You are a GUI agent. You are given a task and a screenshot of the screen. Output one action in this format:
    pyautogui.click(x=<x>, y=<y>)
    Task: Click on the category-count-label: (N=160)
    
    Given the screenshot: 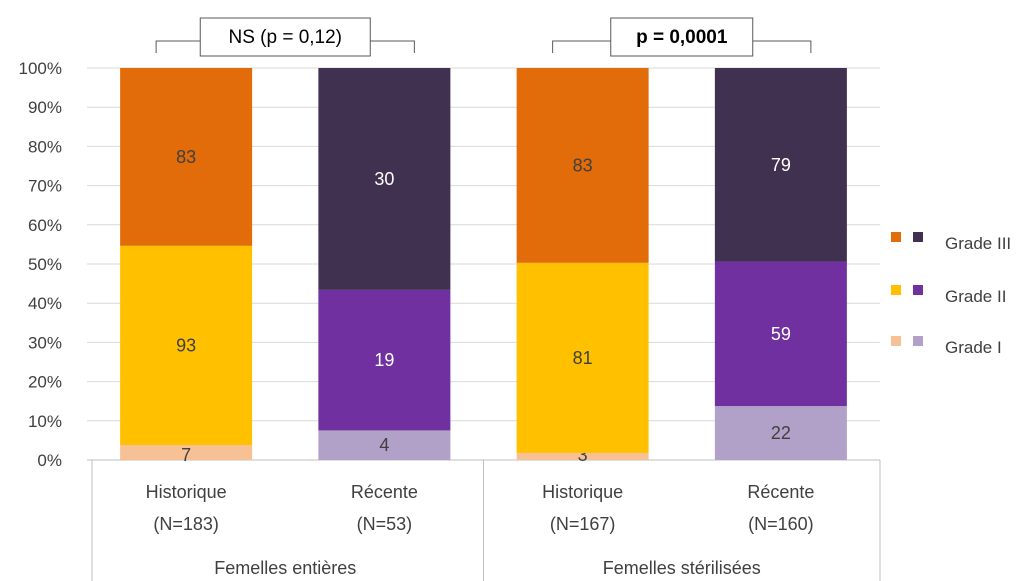 What is the action you would take?
    pyautogui.click(x=781, y=524)
    